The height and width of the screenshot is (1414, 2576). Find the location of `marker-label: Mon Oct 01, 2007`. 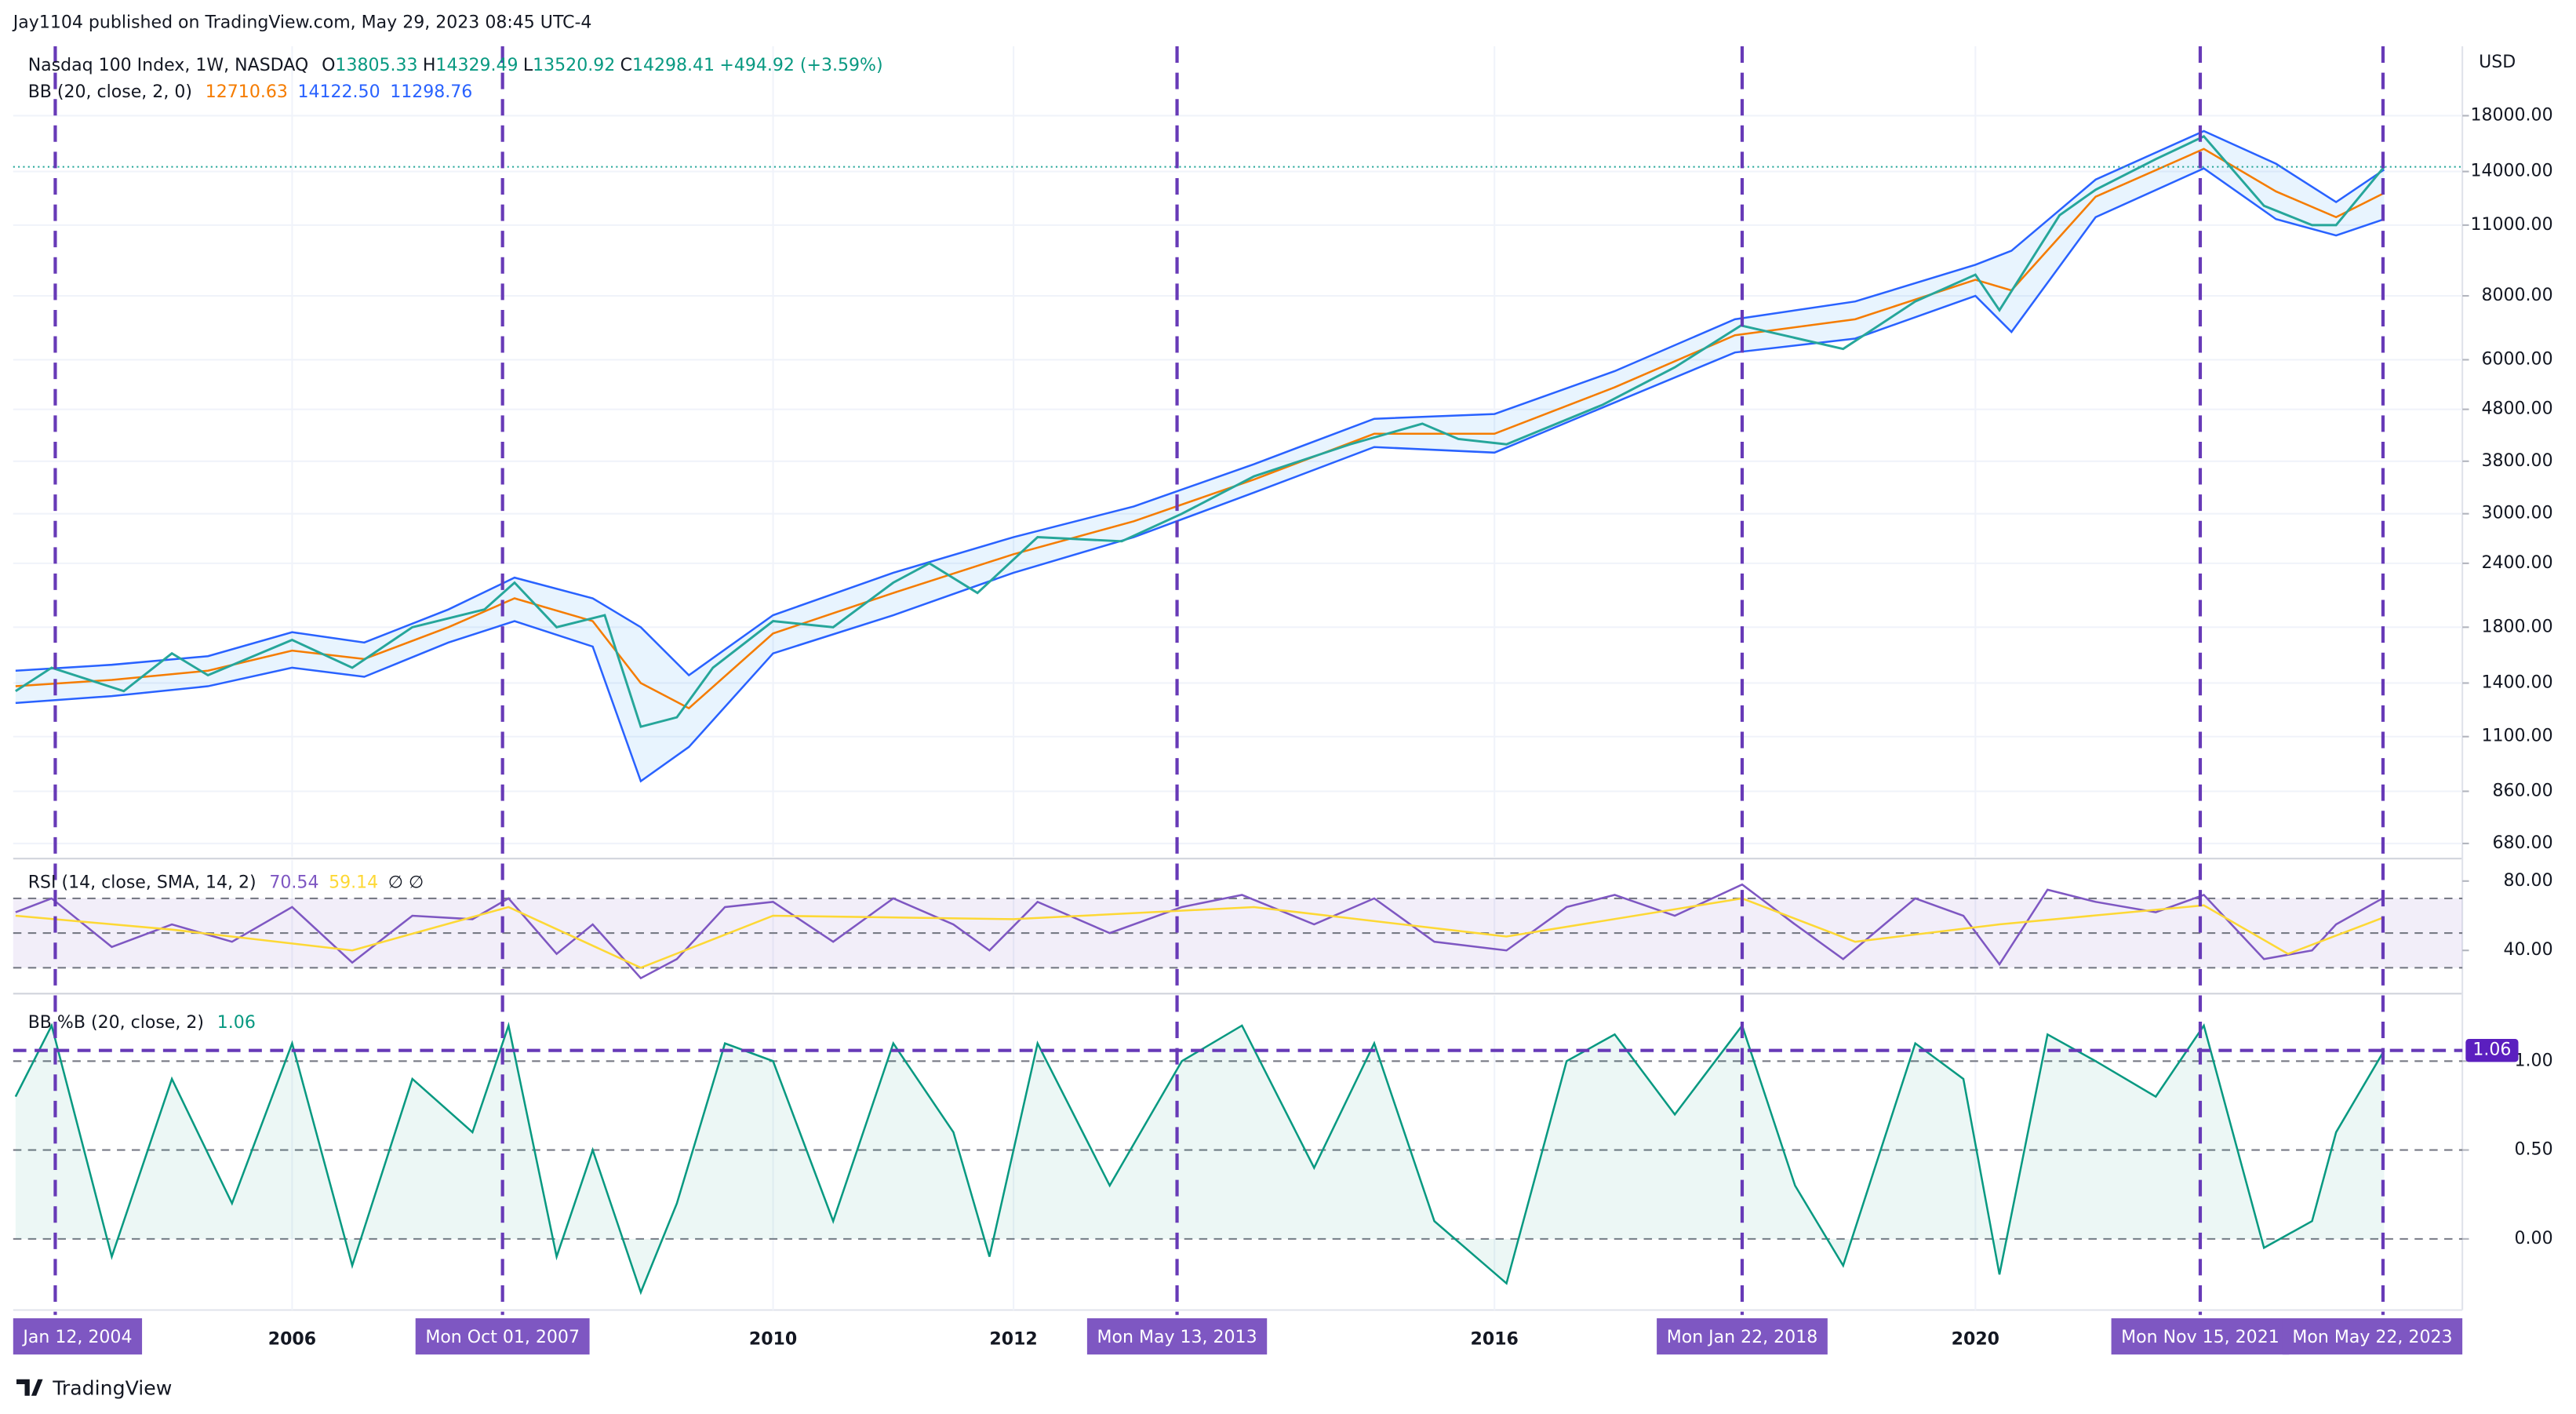

marker-label: Mon Oct 01, 2007 is located at coordinates (502, 1337).